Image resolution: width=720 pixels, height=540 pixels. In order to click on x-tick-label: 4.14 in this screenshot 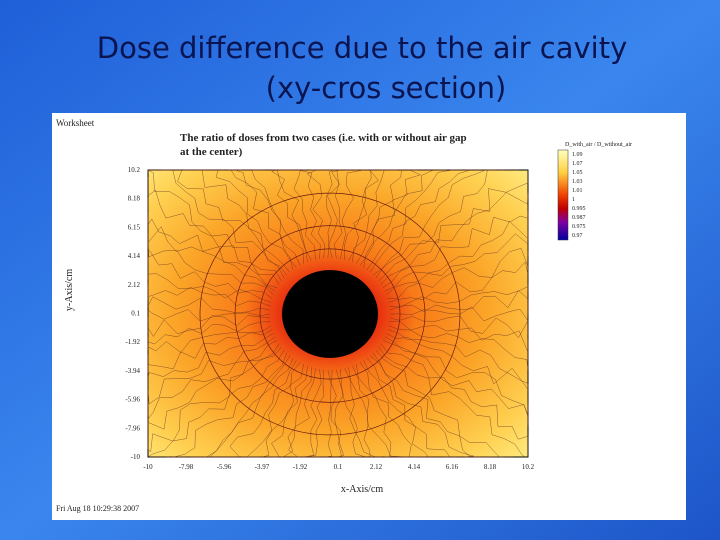, I will do `click(414, 467)`.